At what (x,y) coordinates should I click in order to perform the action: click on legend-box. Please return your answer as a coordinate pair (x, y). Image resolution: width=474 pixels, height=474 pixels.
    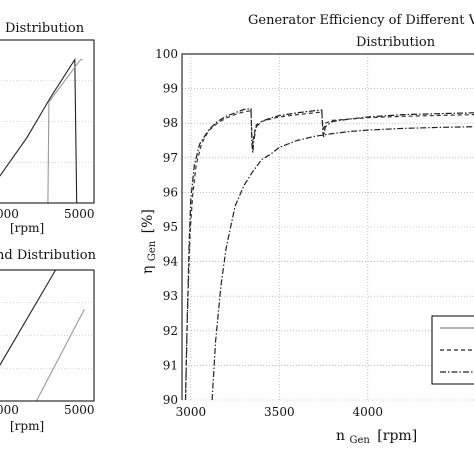
    Looking at the image, I should click on (452, 350).